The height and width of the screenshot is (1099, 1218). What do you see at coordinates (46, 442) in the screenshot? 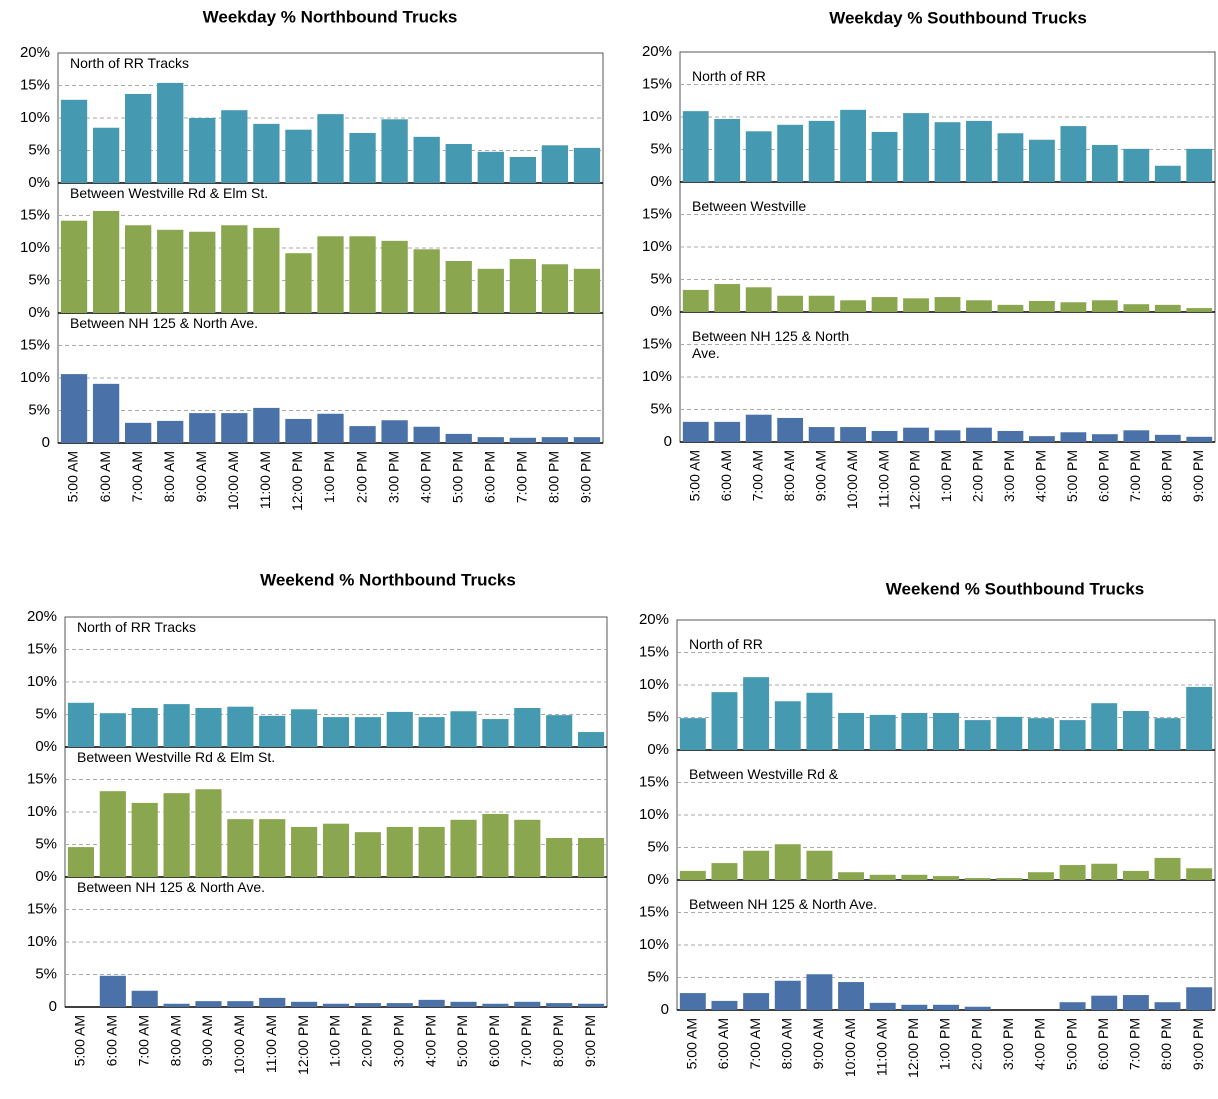
I see `y-tick-label: 0` at bounding box center [46, 442].